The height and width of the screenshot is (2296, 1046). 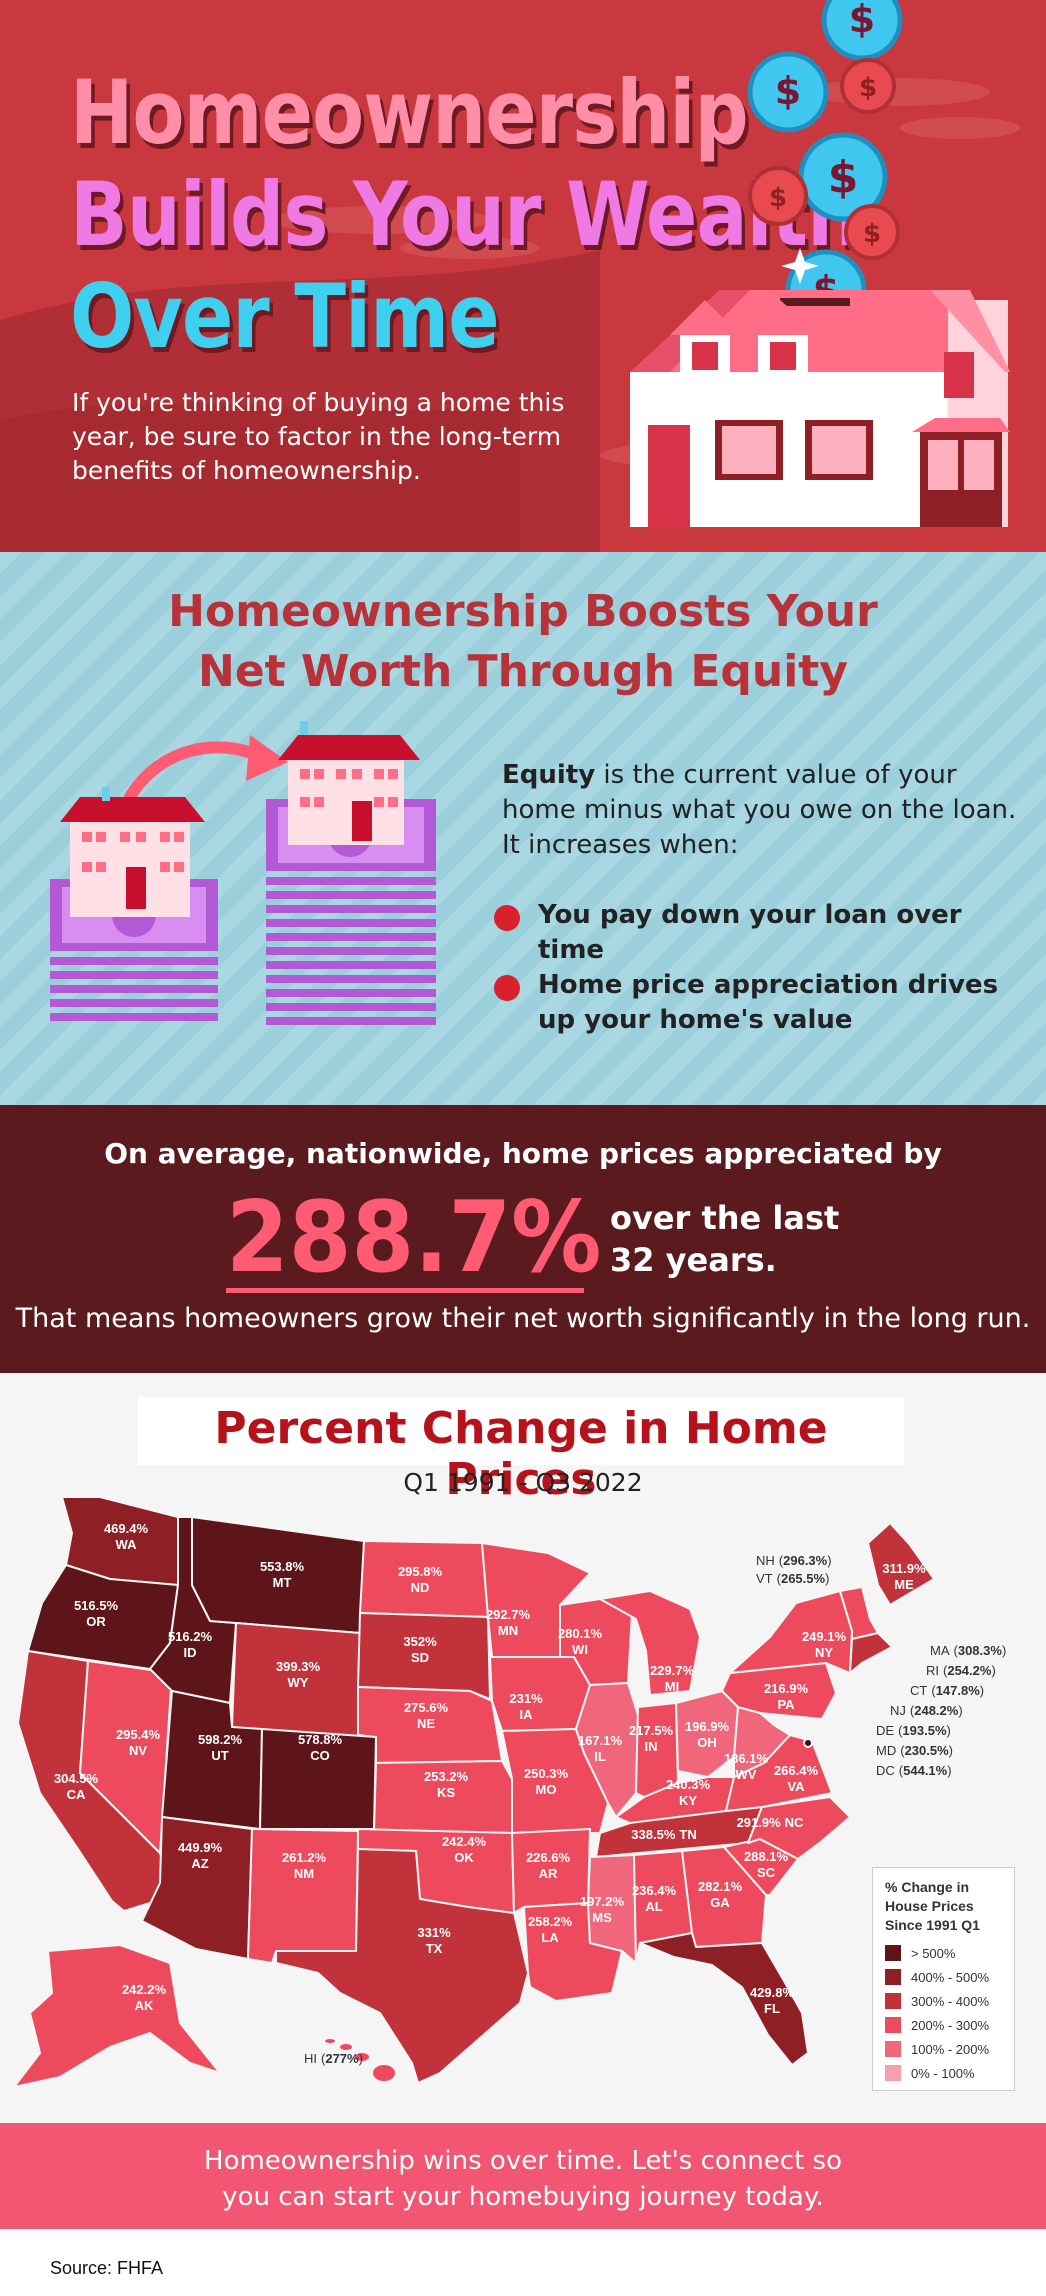 What do you see at coordinates (220, 1747) in the screenshot?
I see `state-label-UT: 598.2% UT` at bounding box center [220, 1747].